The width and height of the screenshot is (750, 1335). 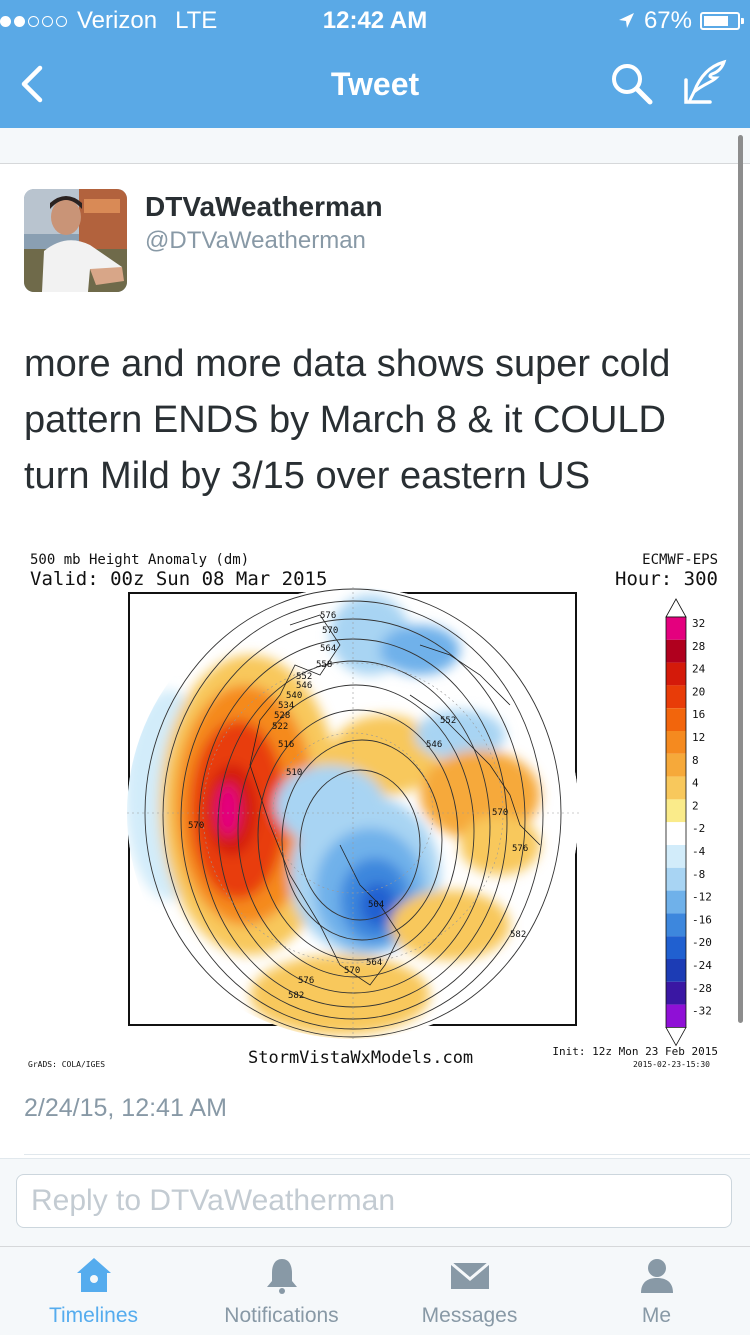 What do you see at coordinates (469, 1275) in the screenshot?
I see `envelope-icon` at bounding box center [469, 1275].